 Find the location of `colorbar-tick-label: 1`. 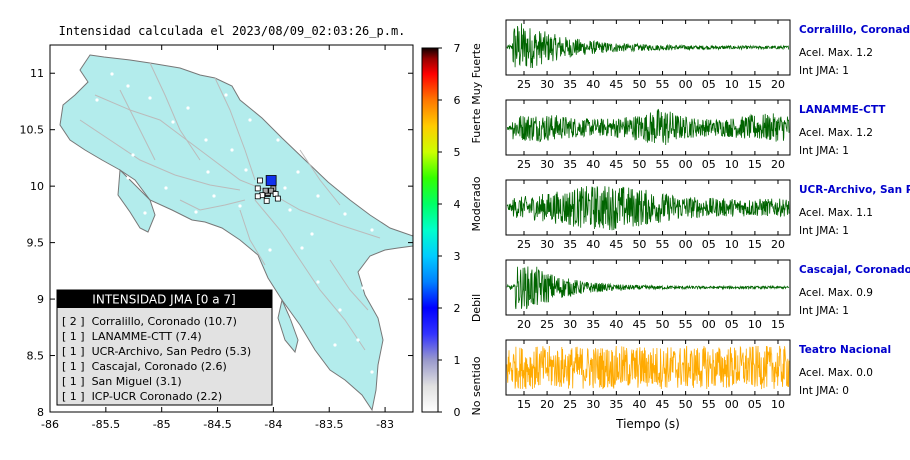

colorbar-tick-label: 1 is located at coordinates (457, 360).